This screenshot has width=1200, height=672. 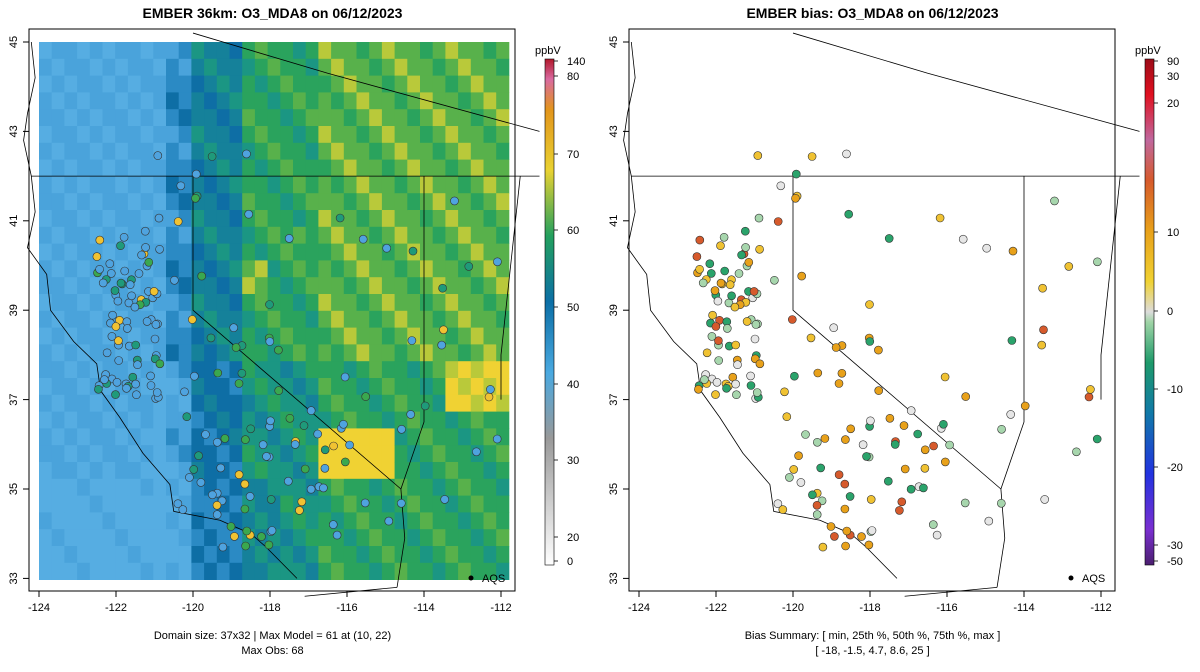 What do you see at coordinates (1175, 390) in the screenshot?
I see `colorbar-tick-label: -10` at bounding box center [1175, 390].